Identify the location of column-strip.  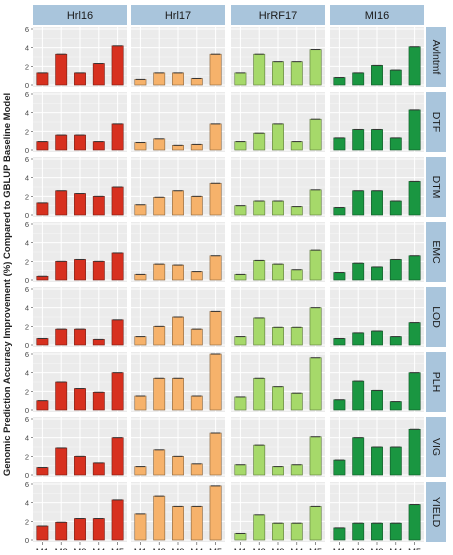
(377, 15).